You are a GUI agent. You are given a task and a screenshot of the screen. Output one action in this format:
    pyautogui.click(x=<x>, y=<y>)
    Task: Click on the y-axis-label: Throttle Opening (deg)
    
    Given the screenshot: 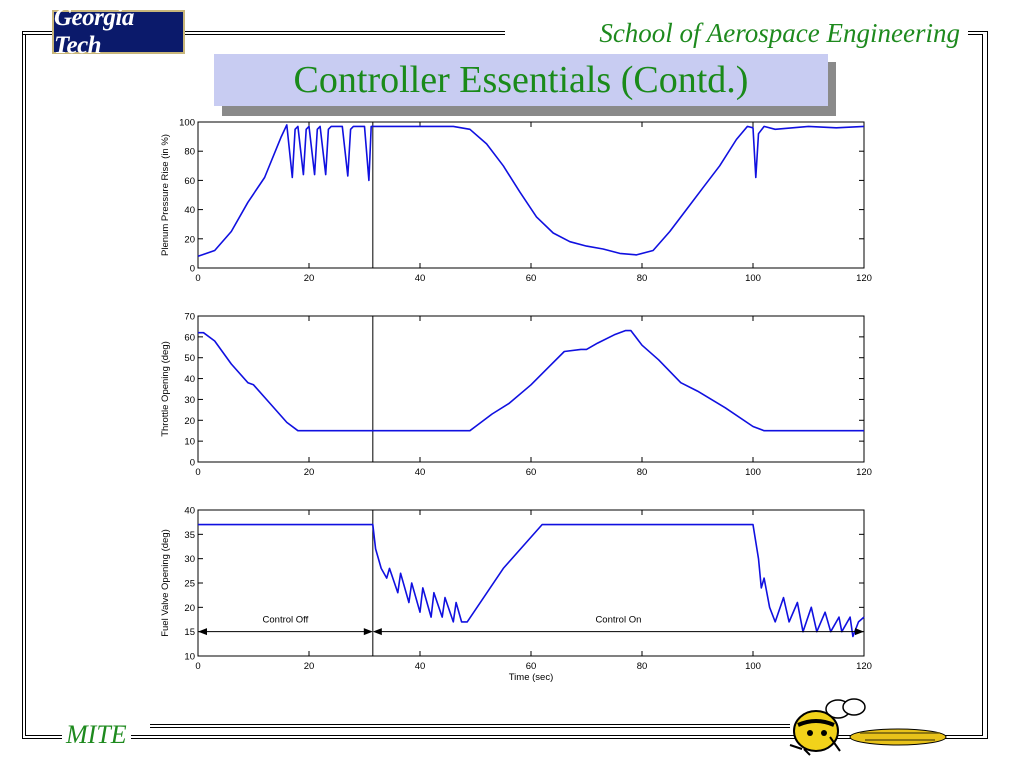 What is the action you would take?
    pyautogui.click(x=165, y=389)
    